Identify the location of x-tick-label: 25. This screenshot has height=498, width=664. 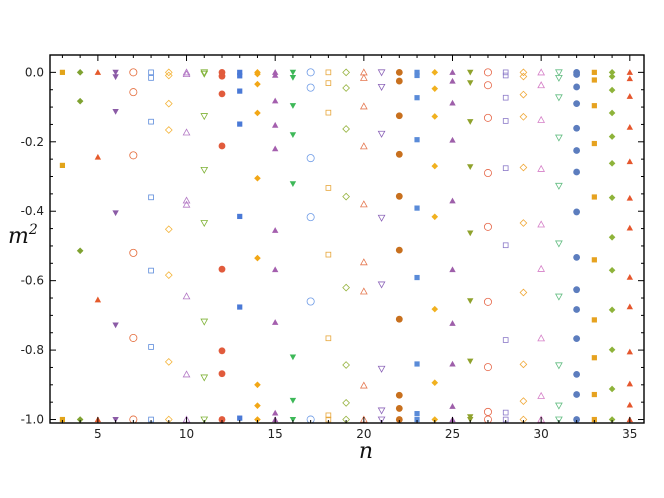
(452, 434).